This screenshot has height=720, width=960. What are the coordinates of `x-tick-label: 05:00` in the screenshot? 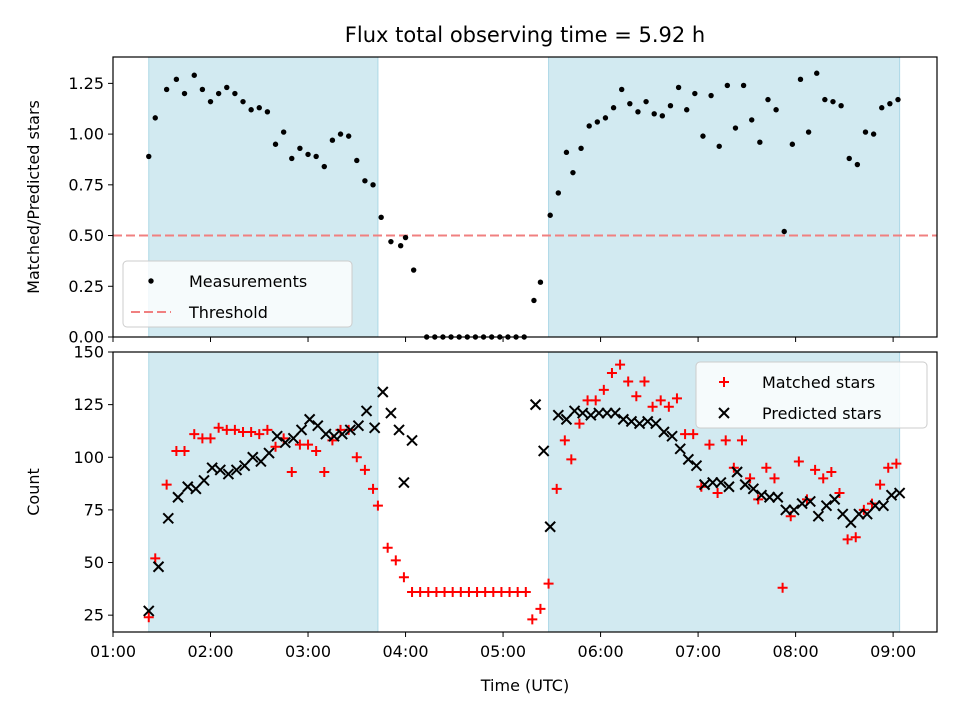 It's located at (503, 651).